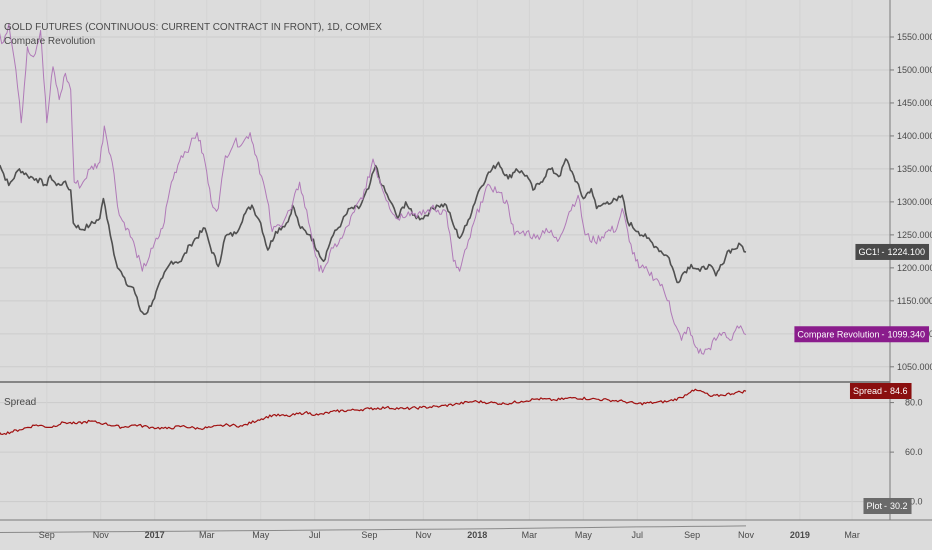 The image size is (932, 550). I want to click on compare-last-value-tag: Compare Revolution -1099.340, so click(861, 334).